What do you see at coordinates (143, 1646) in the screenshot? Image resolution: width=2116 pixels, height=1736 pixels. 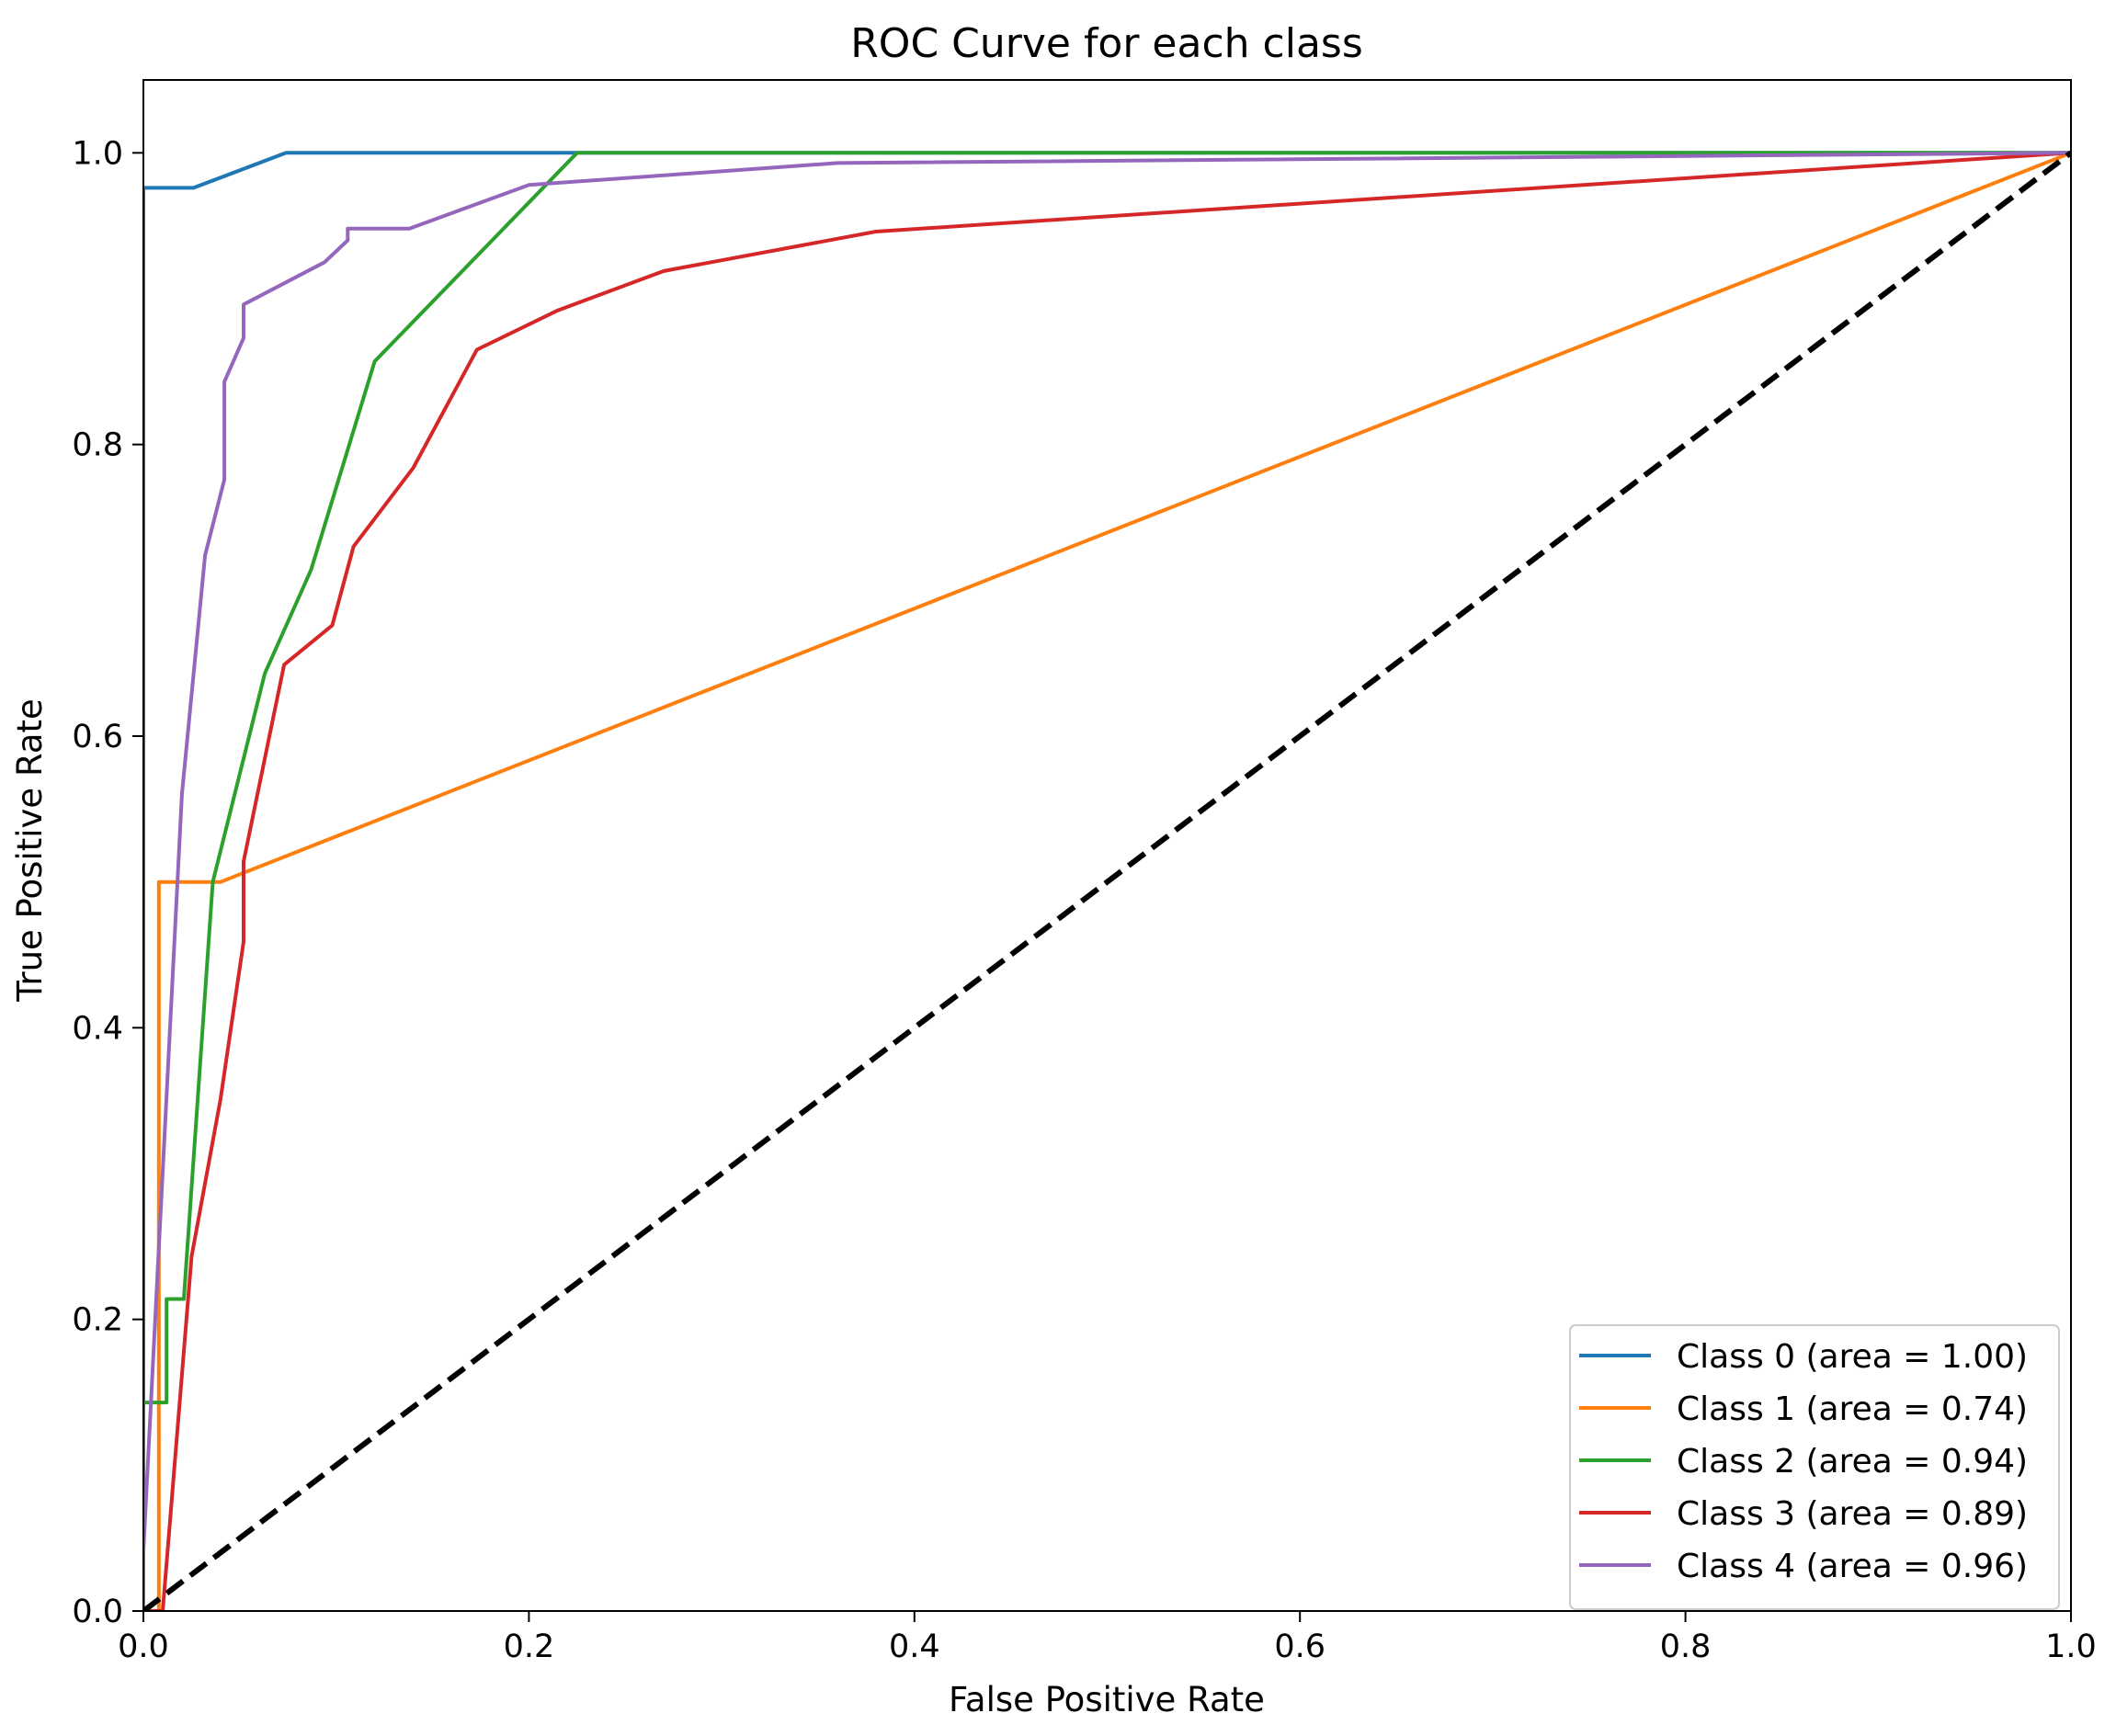 I see `x-tick-label: 0.0` at bounding box center [143, 1646].